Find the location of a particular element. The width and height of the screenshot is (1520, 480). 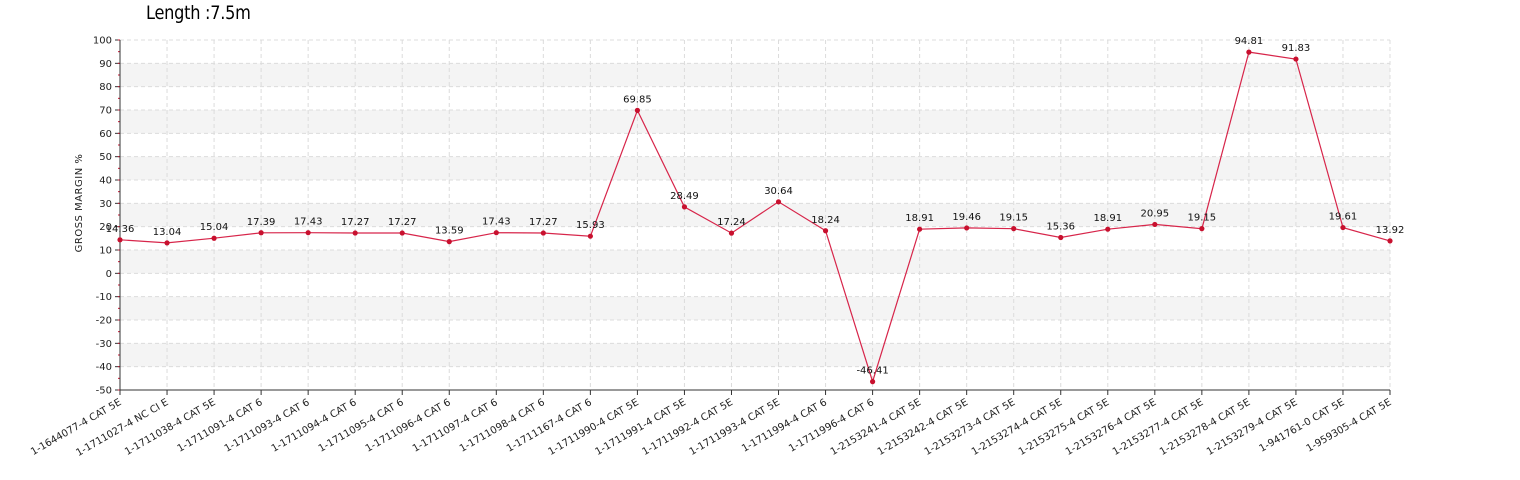

x-tick-label: 1-2153279-4 CAT 5E is located at coordinates (1252, 427).